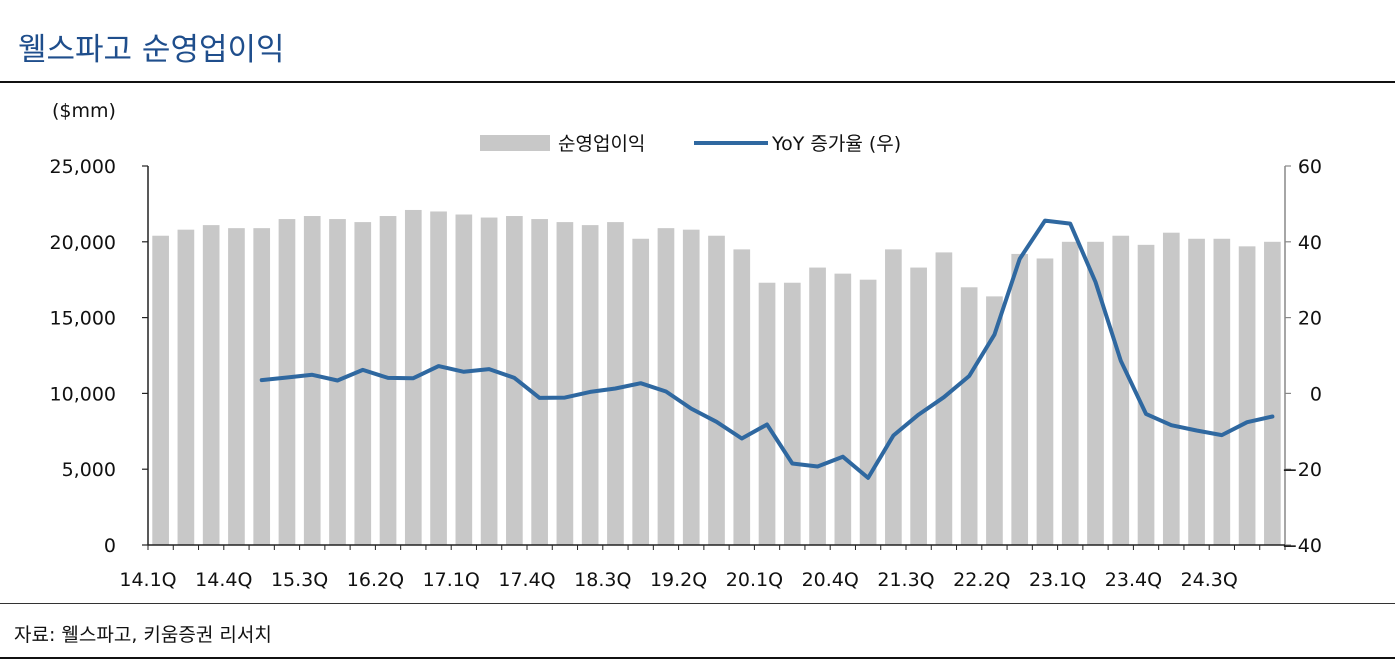 The height and width of the screenshot is (666, 1395). What do you see at coordinates (1302, 470) in the screenshot?
I see `right-tick-label: −20` at bounding box center [1302, 470].